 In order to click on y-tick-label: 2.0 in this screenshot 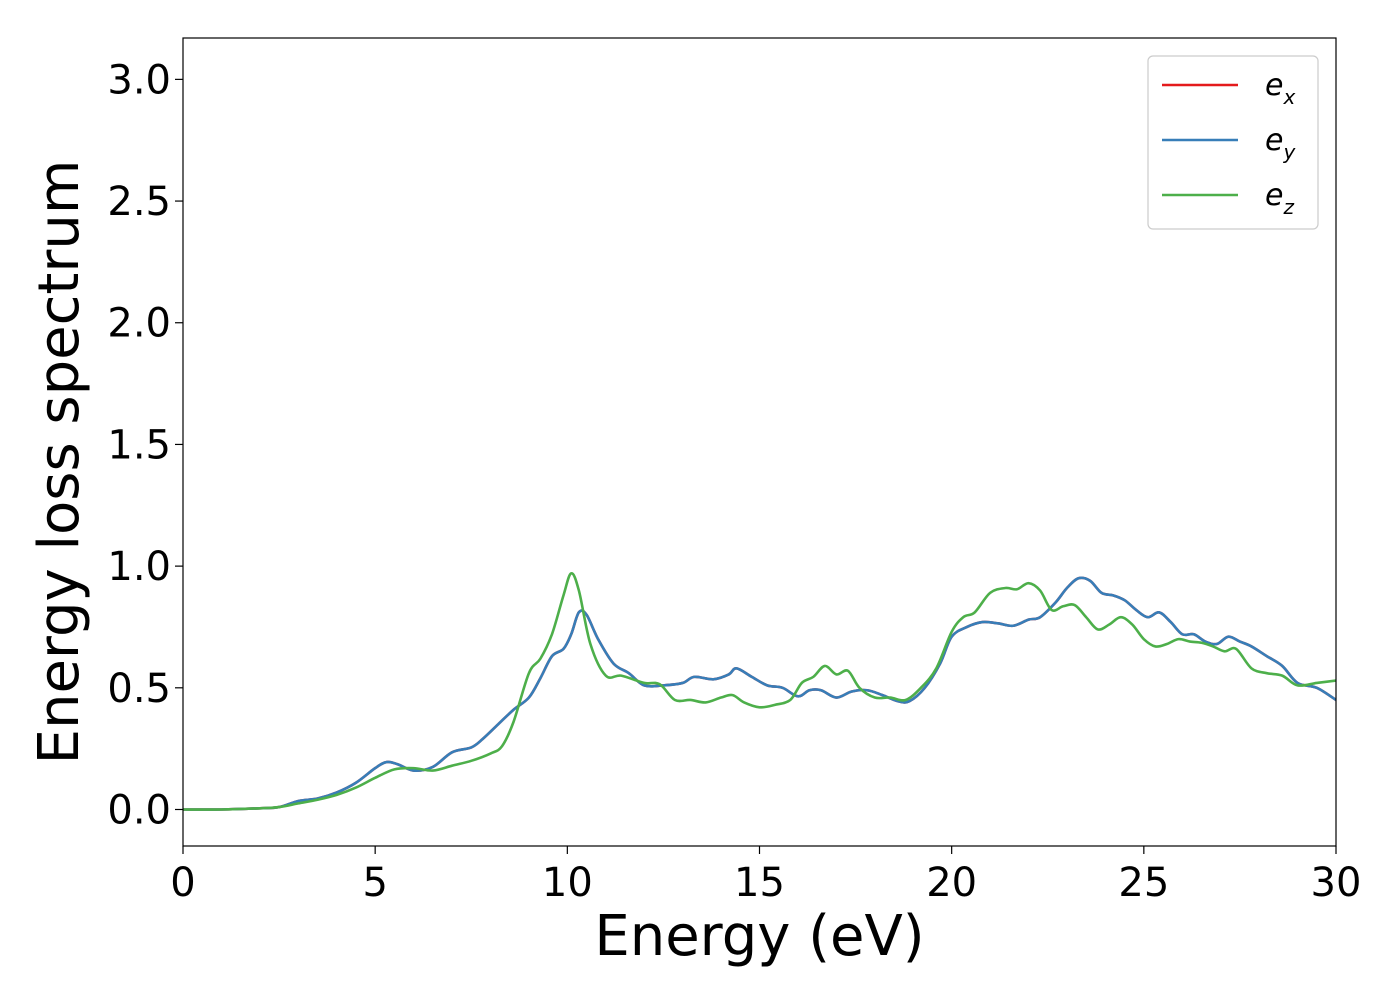, I will do `click(139, 324)`.